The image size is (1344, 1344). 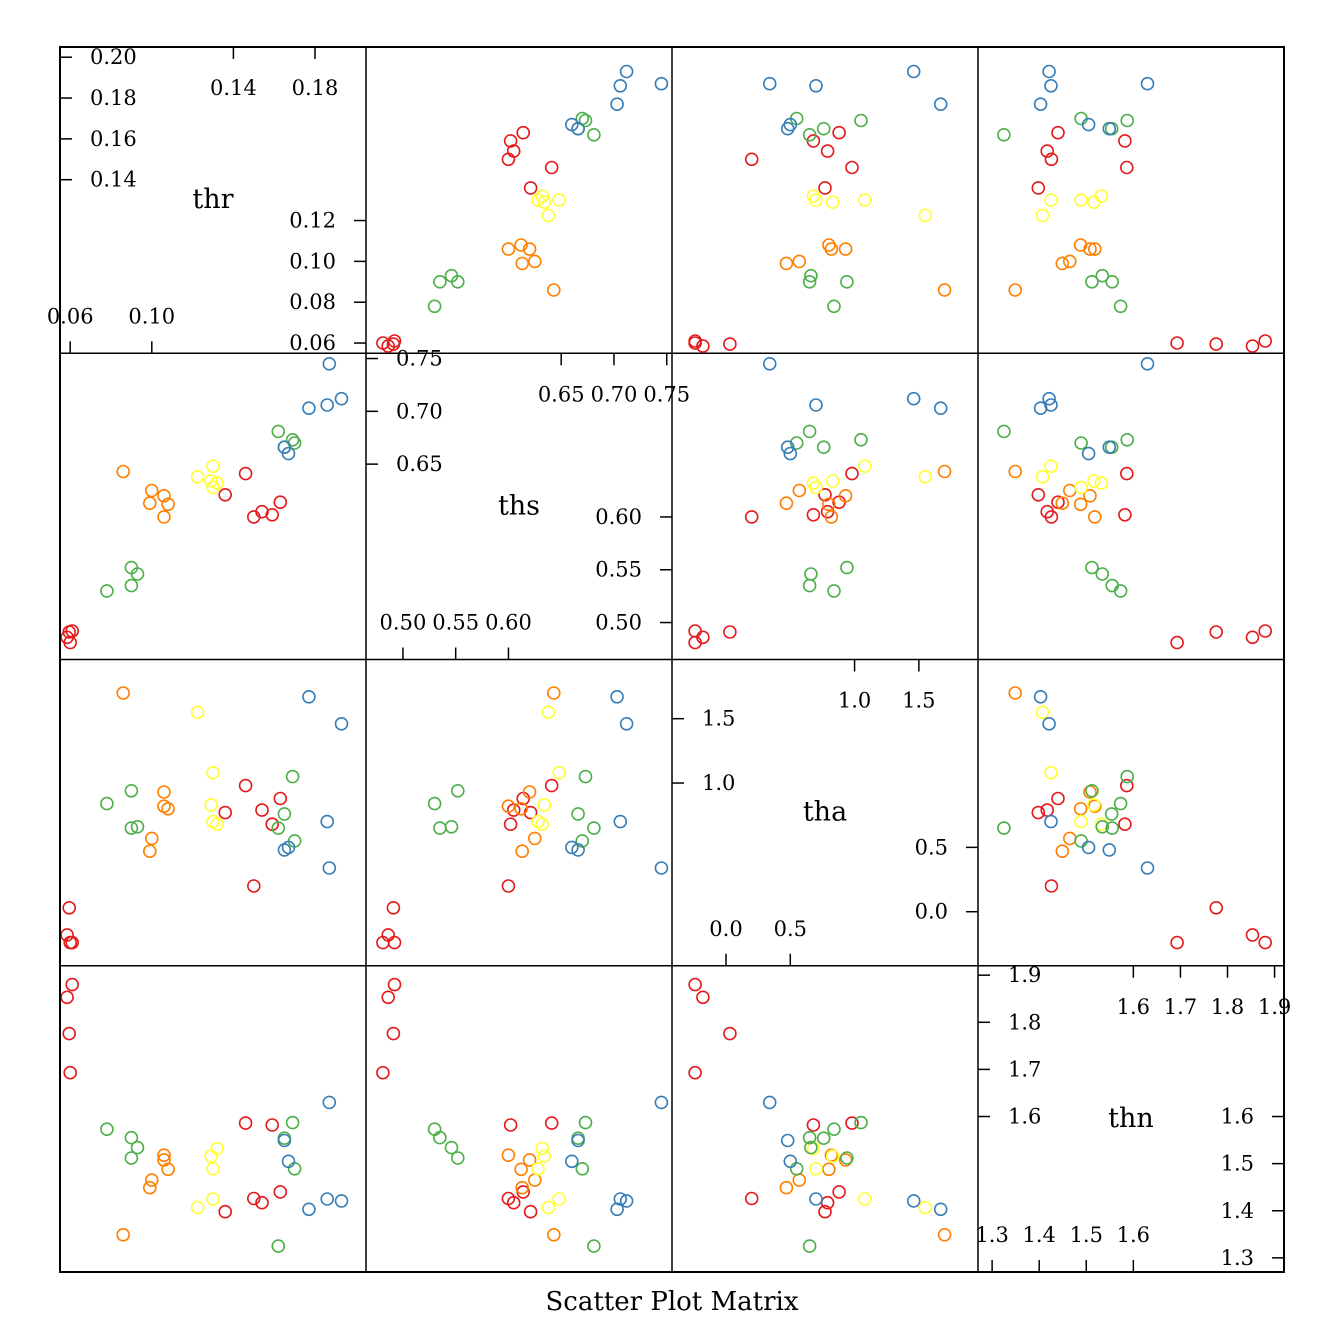 I want to click on x-tick-label: 1.8, so click(x=1227, y=1007).